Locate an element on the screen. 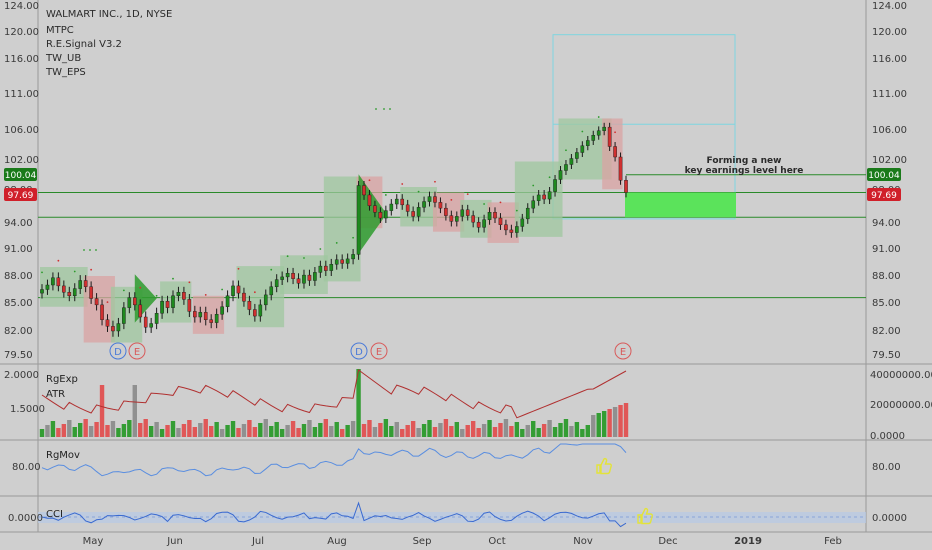 Image resolution: width=932 pixels, height=550 pixels. projection-outline is located at coordinates (644, 127).